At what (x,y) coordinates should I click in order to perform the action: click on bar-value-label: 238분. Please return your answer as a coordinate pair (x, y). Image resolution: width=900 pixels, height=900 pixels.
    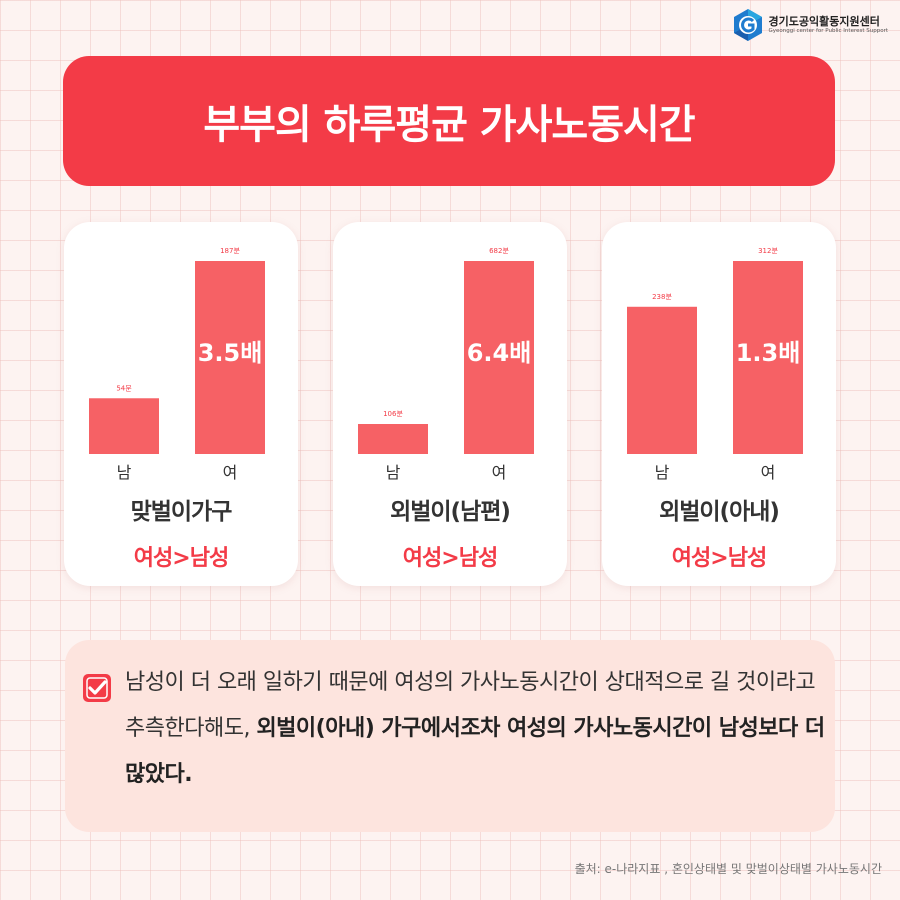
    Looking at the image, I should click on (662, 297).